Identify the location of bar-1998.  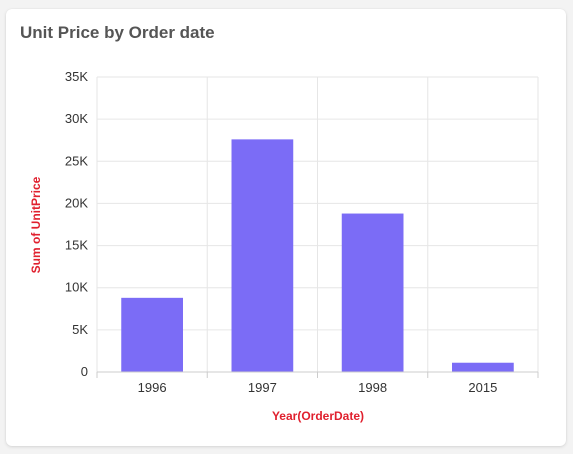
(372, 292).